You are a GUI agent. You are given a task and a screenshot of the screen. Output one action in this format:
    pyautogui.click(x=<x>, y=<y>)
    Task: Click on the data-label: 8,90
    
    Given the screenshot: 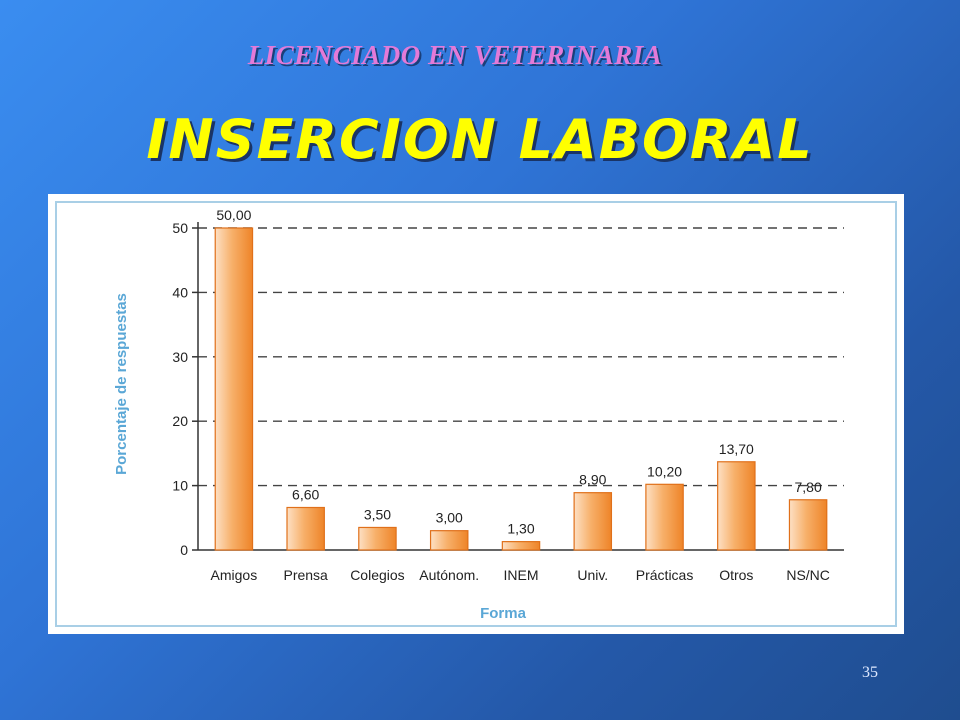 What is the action you would take?
    pyautogui.click(x=592, y=480)
    